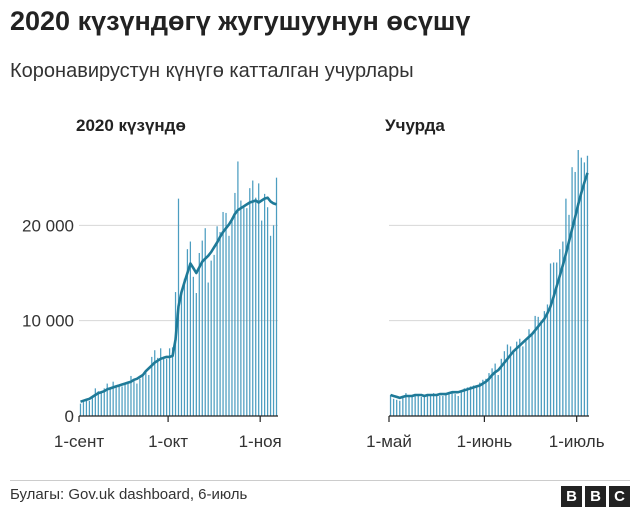 The height and width of the screenshot is (514, 640). I want to click on bbc-logo: B B C, so click(595, 496).